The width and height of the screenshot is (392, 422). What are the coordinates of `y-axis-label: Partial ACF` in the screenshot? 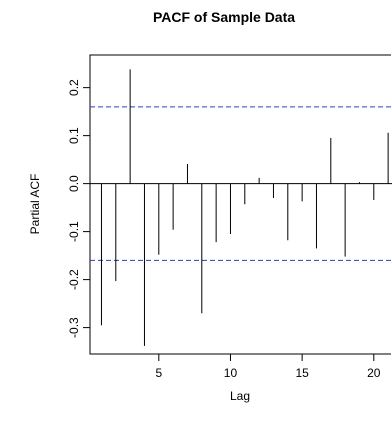 It's located at (35, 204).